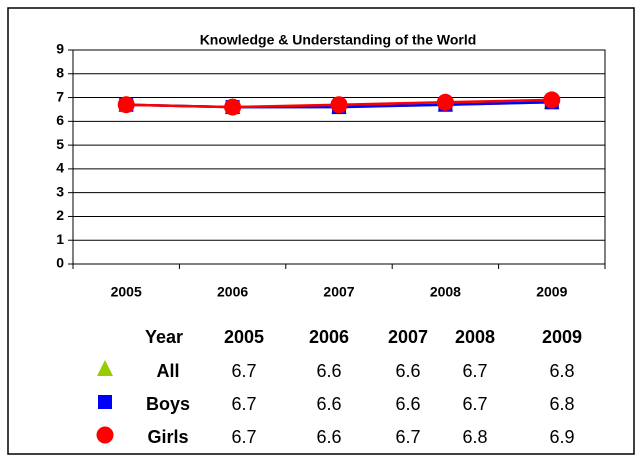 The image size is (643, 462). Describe the element at coordinates (60, 215) in the screenshot. I see `y-tick-label: 2` at that location.